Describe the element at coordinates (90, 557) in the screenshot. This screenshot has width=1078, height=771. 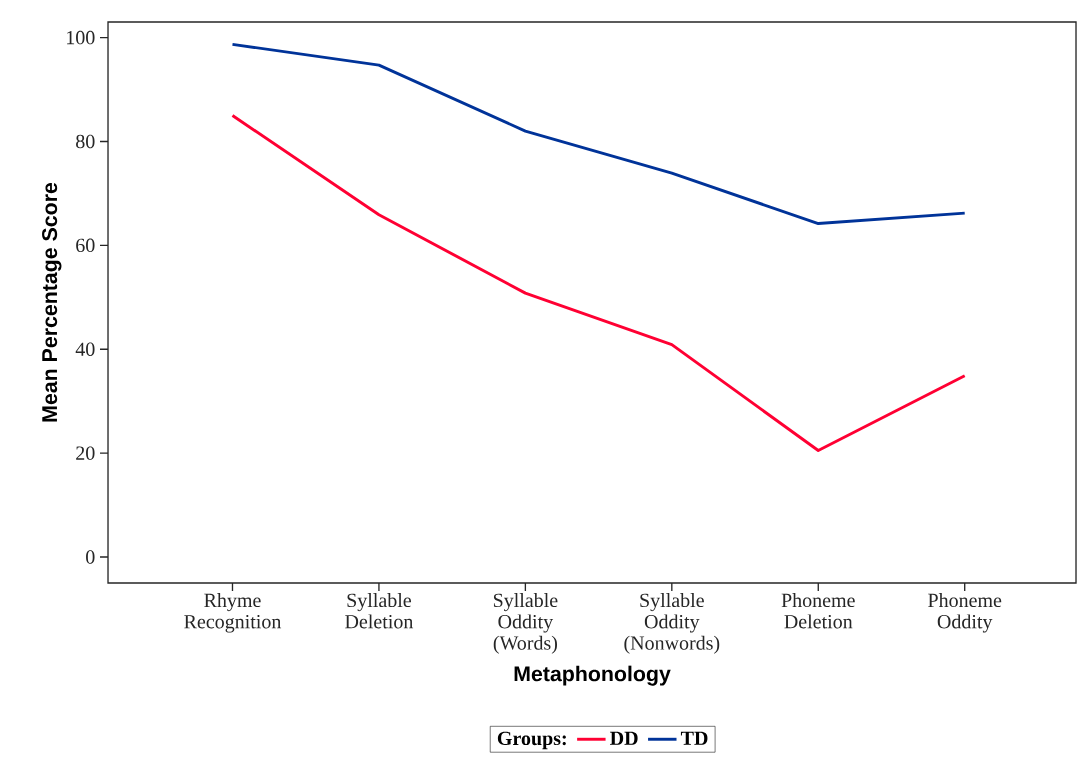
I see `y-tick-label: 0` at that location.